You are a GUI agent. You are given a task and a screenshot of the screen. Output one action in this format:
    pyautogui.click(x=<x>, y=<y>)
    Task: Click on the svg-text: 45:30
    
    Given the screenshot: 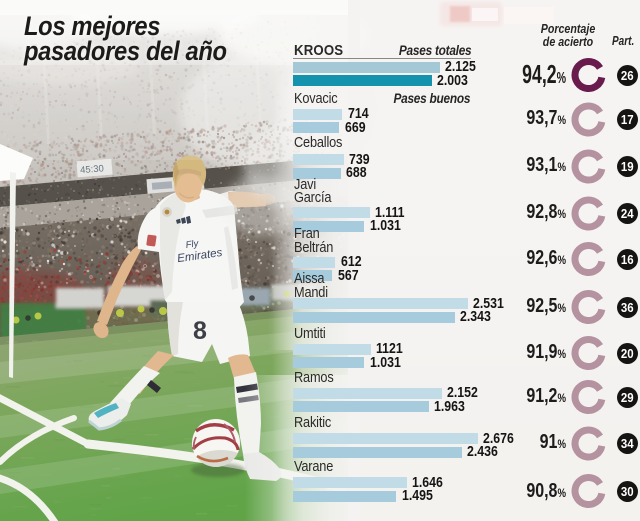 What is the action you would take?
    pyautogui.click(x=92, y=169)
    